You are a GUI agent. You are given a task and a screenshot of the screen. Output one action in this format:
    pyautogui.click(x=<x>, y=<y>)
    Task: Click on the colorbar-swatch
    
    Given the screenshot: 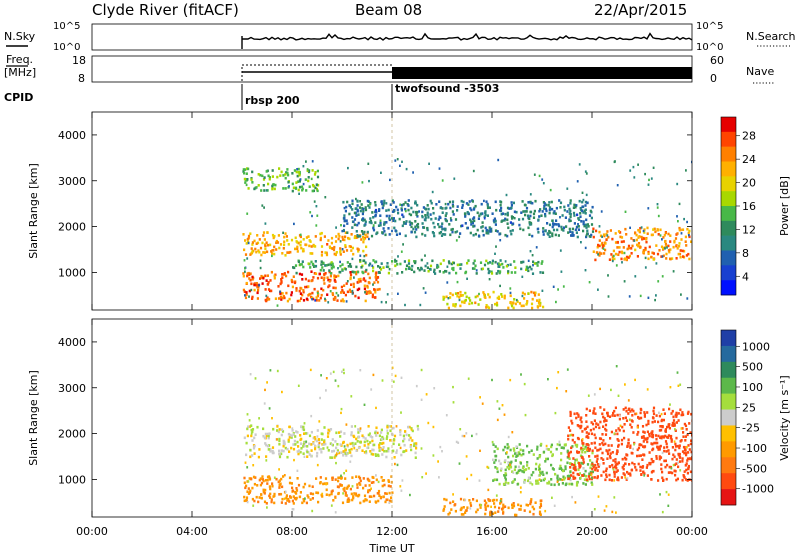 What is the action you would take?
    pyautogui.click(x=728, y=401)
    